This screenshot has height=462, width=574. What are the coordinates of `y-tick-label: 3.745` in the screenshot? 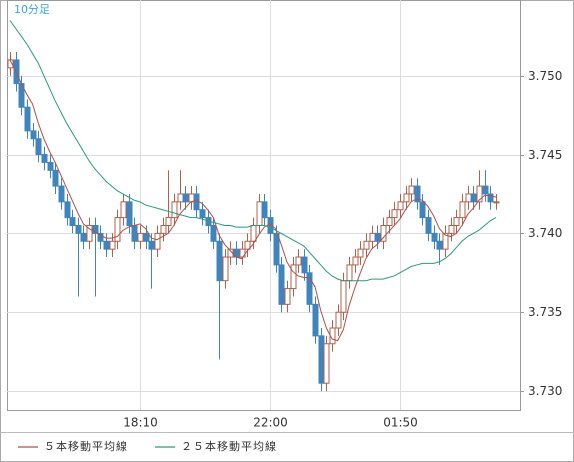 It's located at (545, 155).